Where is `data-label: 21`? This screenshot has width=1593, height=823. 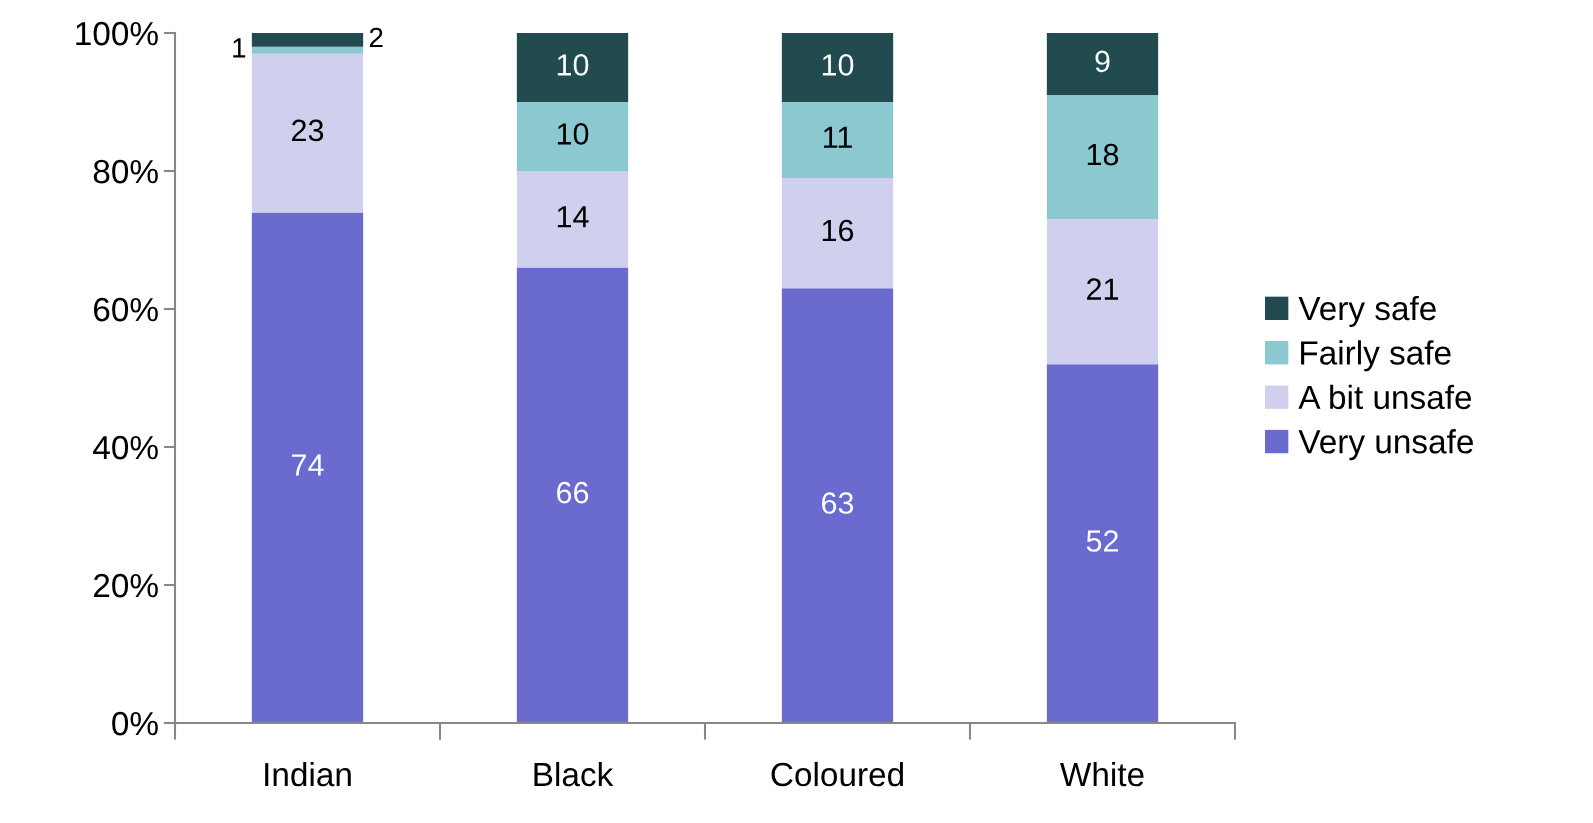 data-label: 21 is located at coordinates (1102, 289).